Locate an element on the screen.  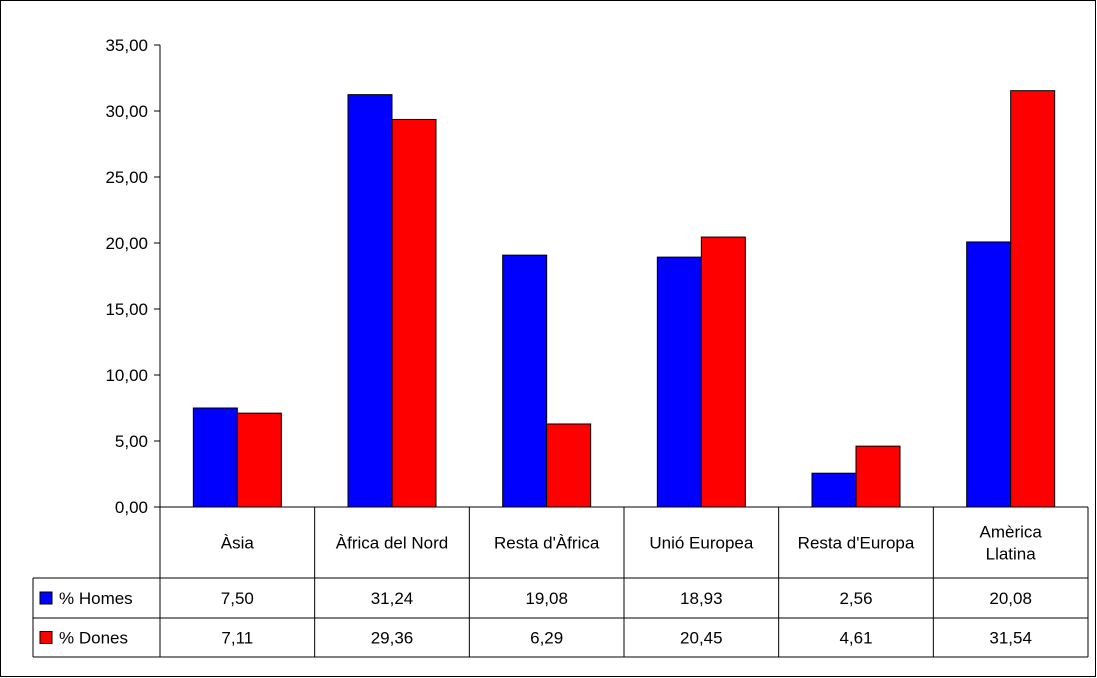
category-label: Resta d'Europa is located at coordinates (856, 543).